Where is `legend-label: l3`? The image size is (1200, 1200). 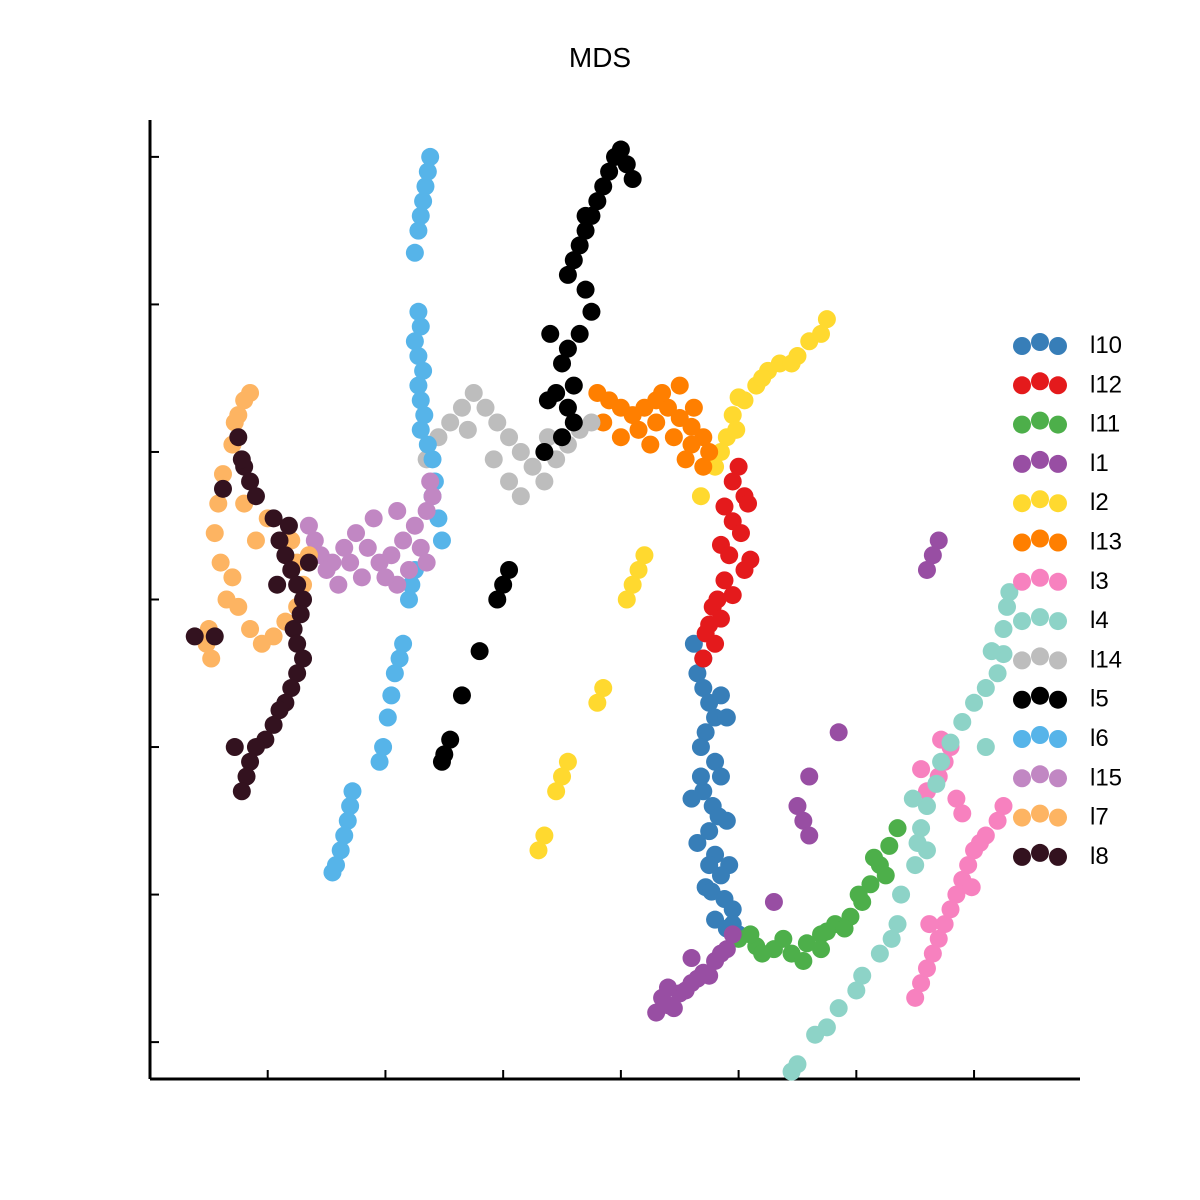
legend-label: l3 is located at coordinates (1099, 581).